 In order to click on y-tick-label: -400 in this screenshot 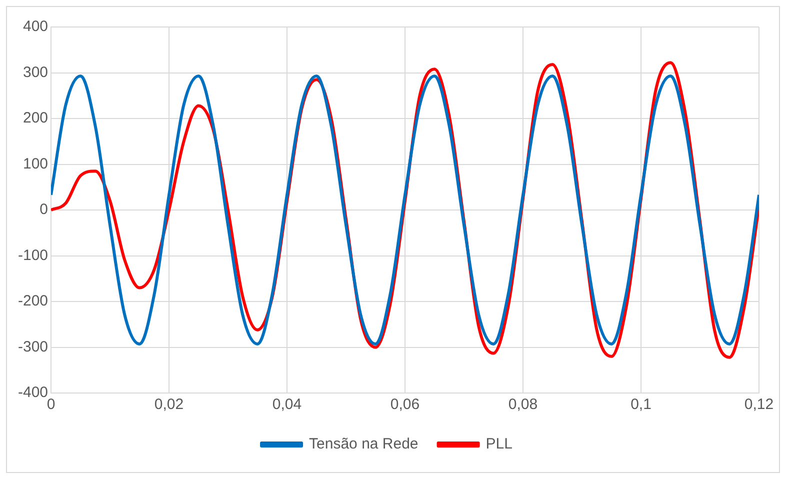, I will do `click(33, 393)`.